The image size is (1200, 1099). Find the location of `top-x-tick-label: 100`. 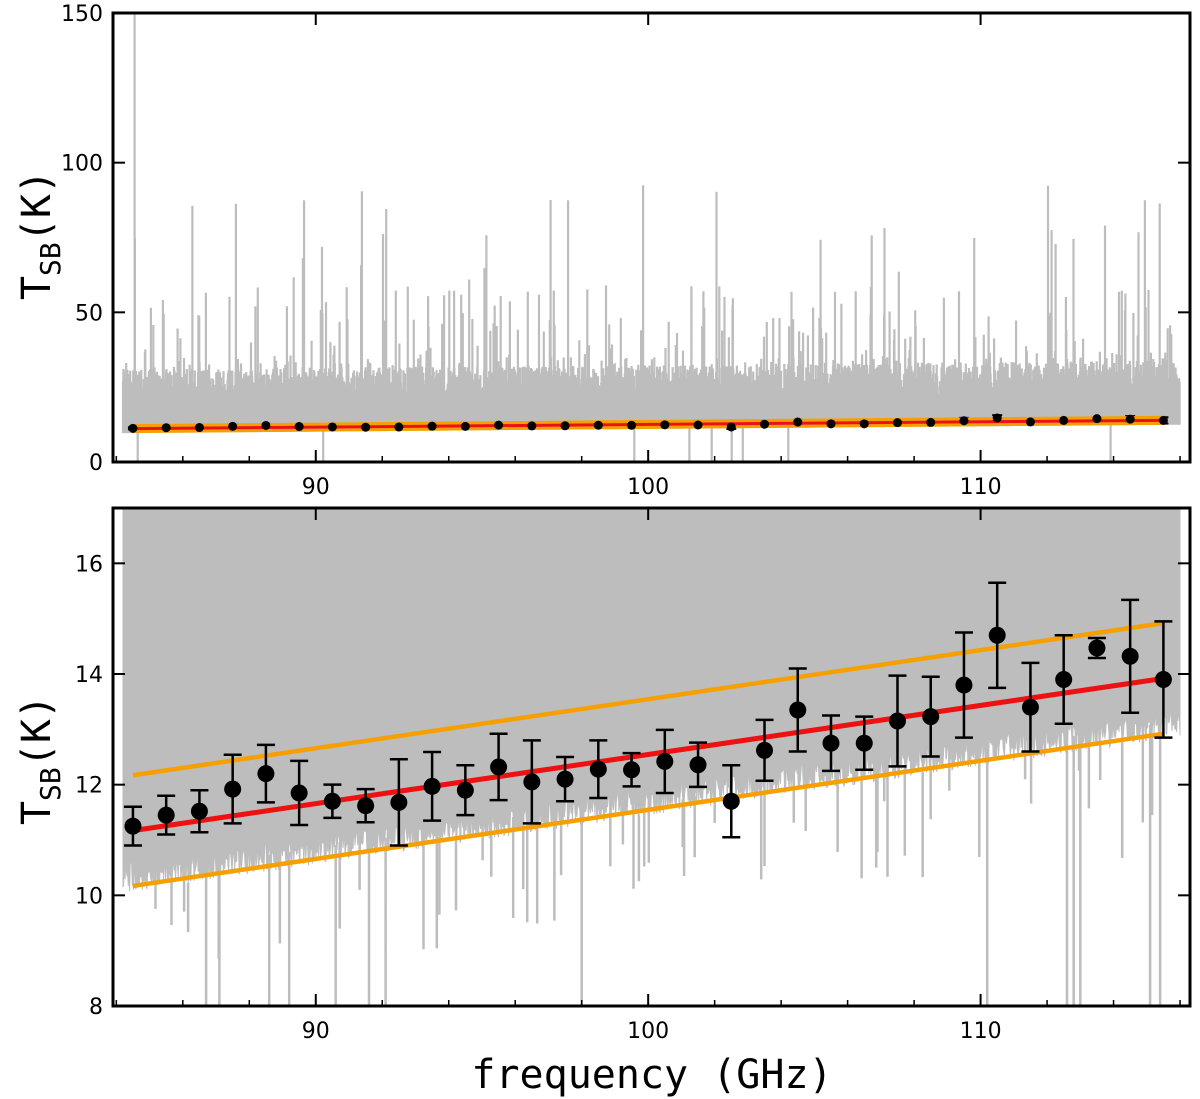

top-x-tick-label: 100 is located at coordinates (648, 487).